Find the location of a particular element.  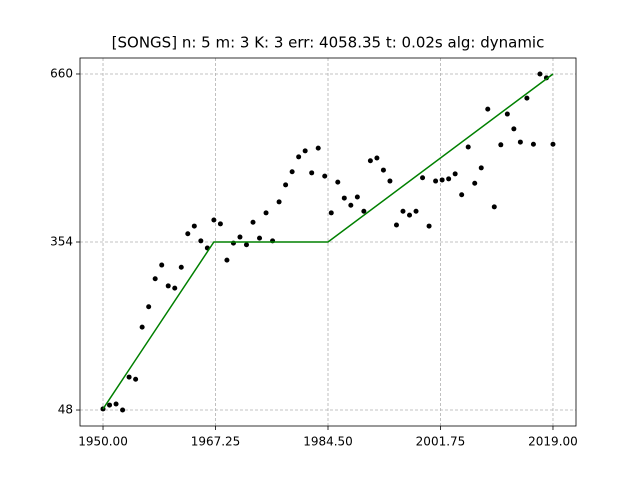

x-tick-label: 2019.00 is located at coordinates (553, 442).